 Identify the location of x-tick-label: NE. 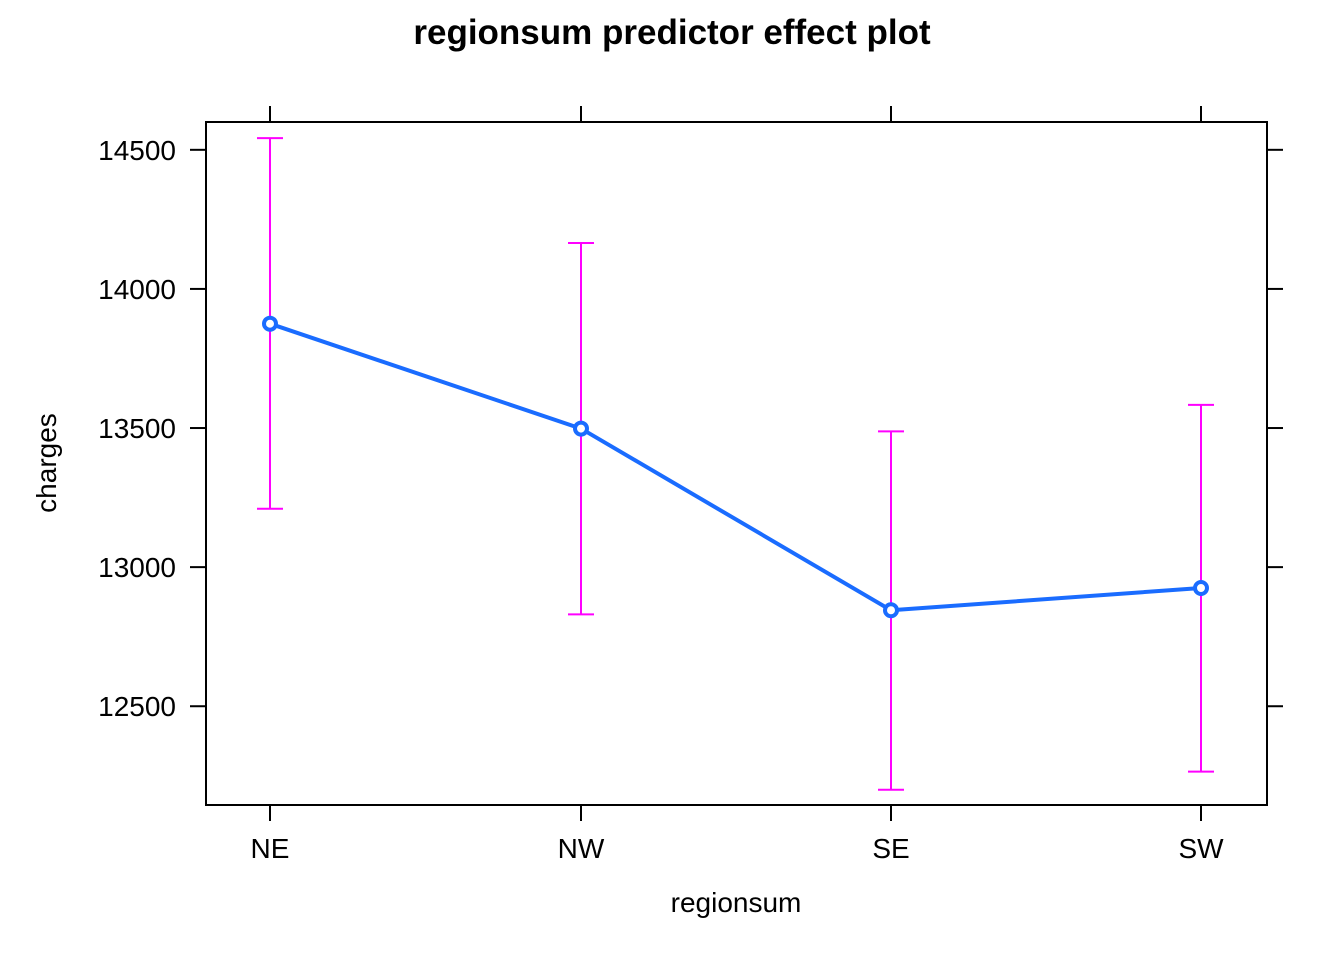
(270, 848).